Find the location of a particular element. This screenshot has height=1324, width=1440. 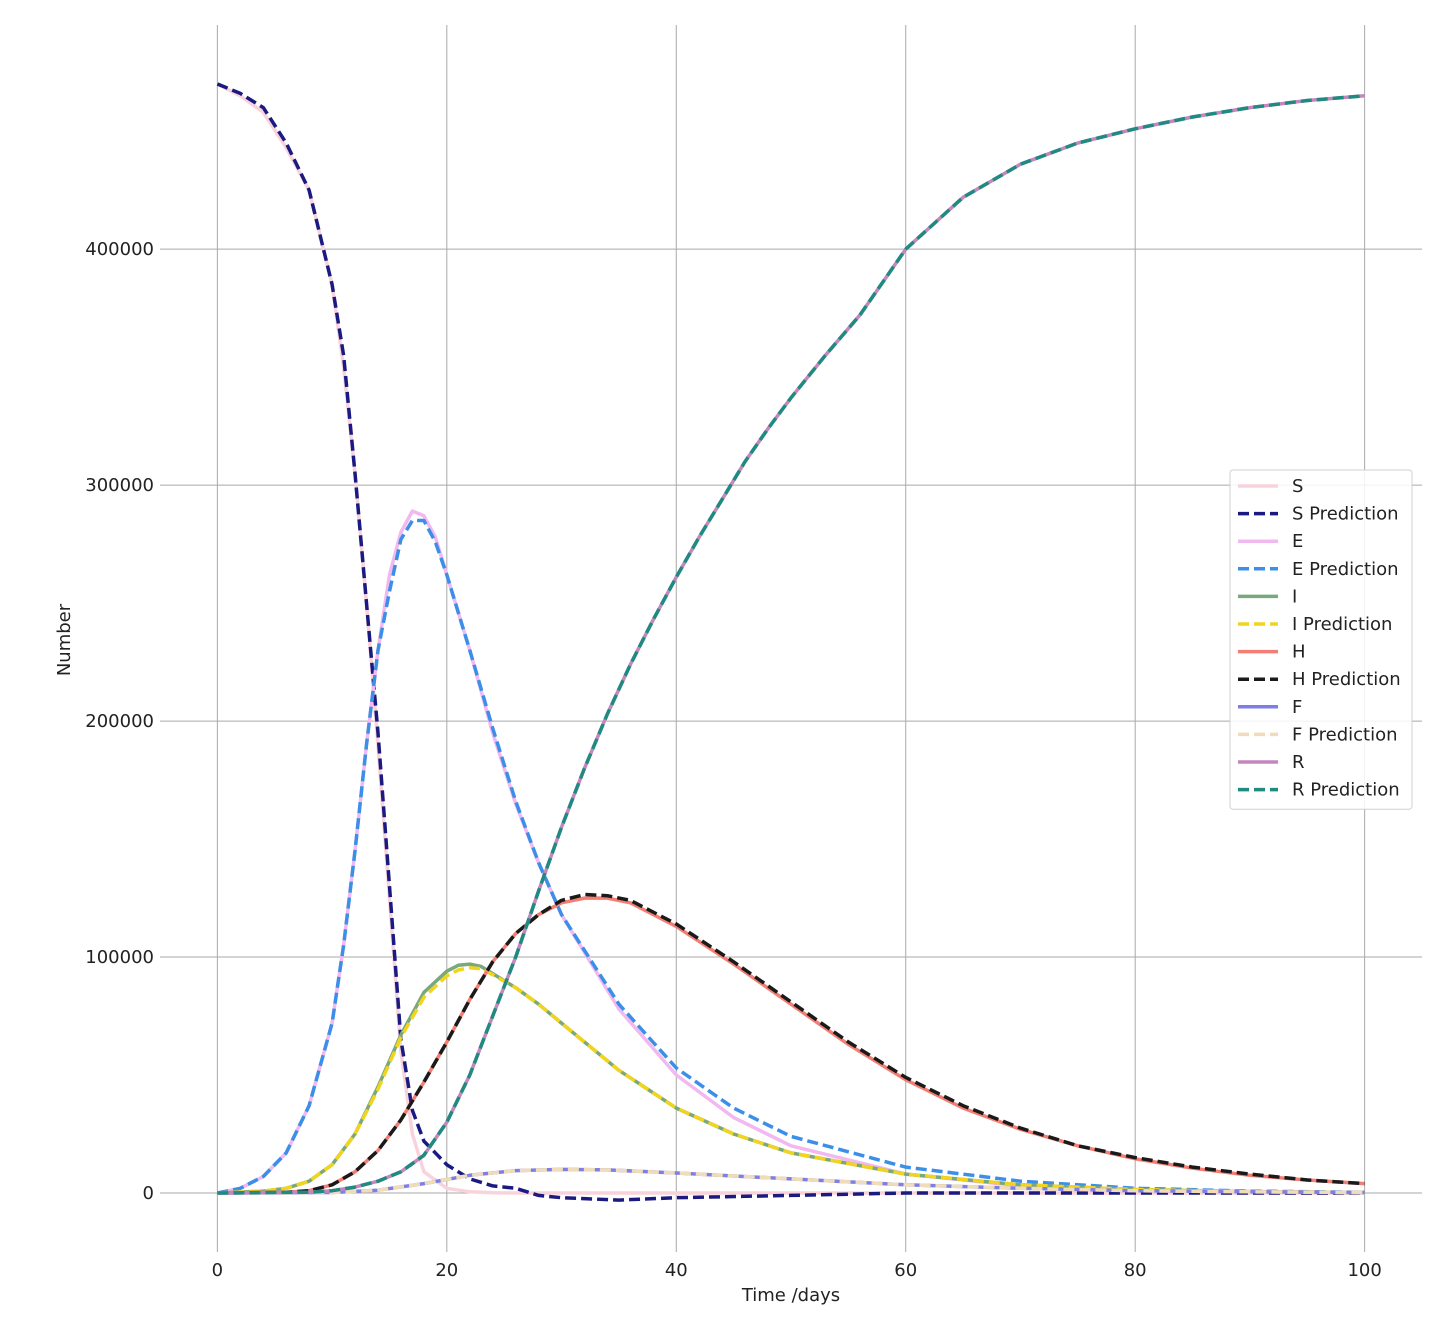

y-axis-label: Number is located at coordinates (64, 639).